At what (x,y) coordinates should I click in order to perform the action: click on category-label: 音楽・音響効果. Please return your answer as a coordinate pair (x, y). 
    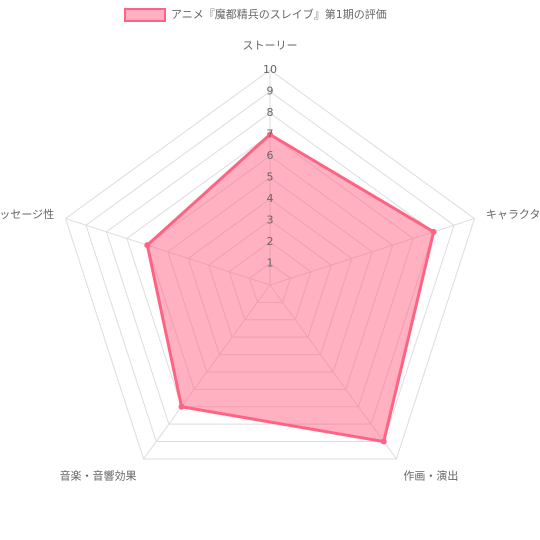
    Looking at the image, I should click on (98, 476).